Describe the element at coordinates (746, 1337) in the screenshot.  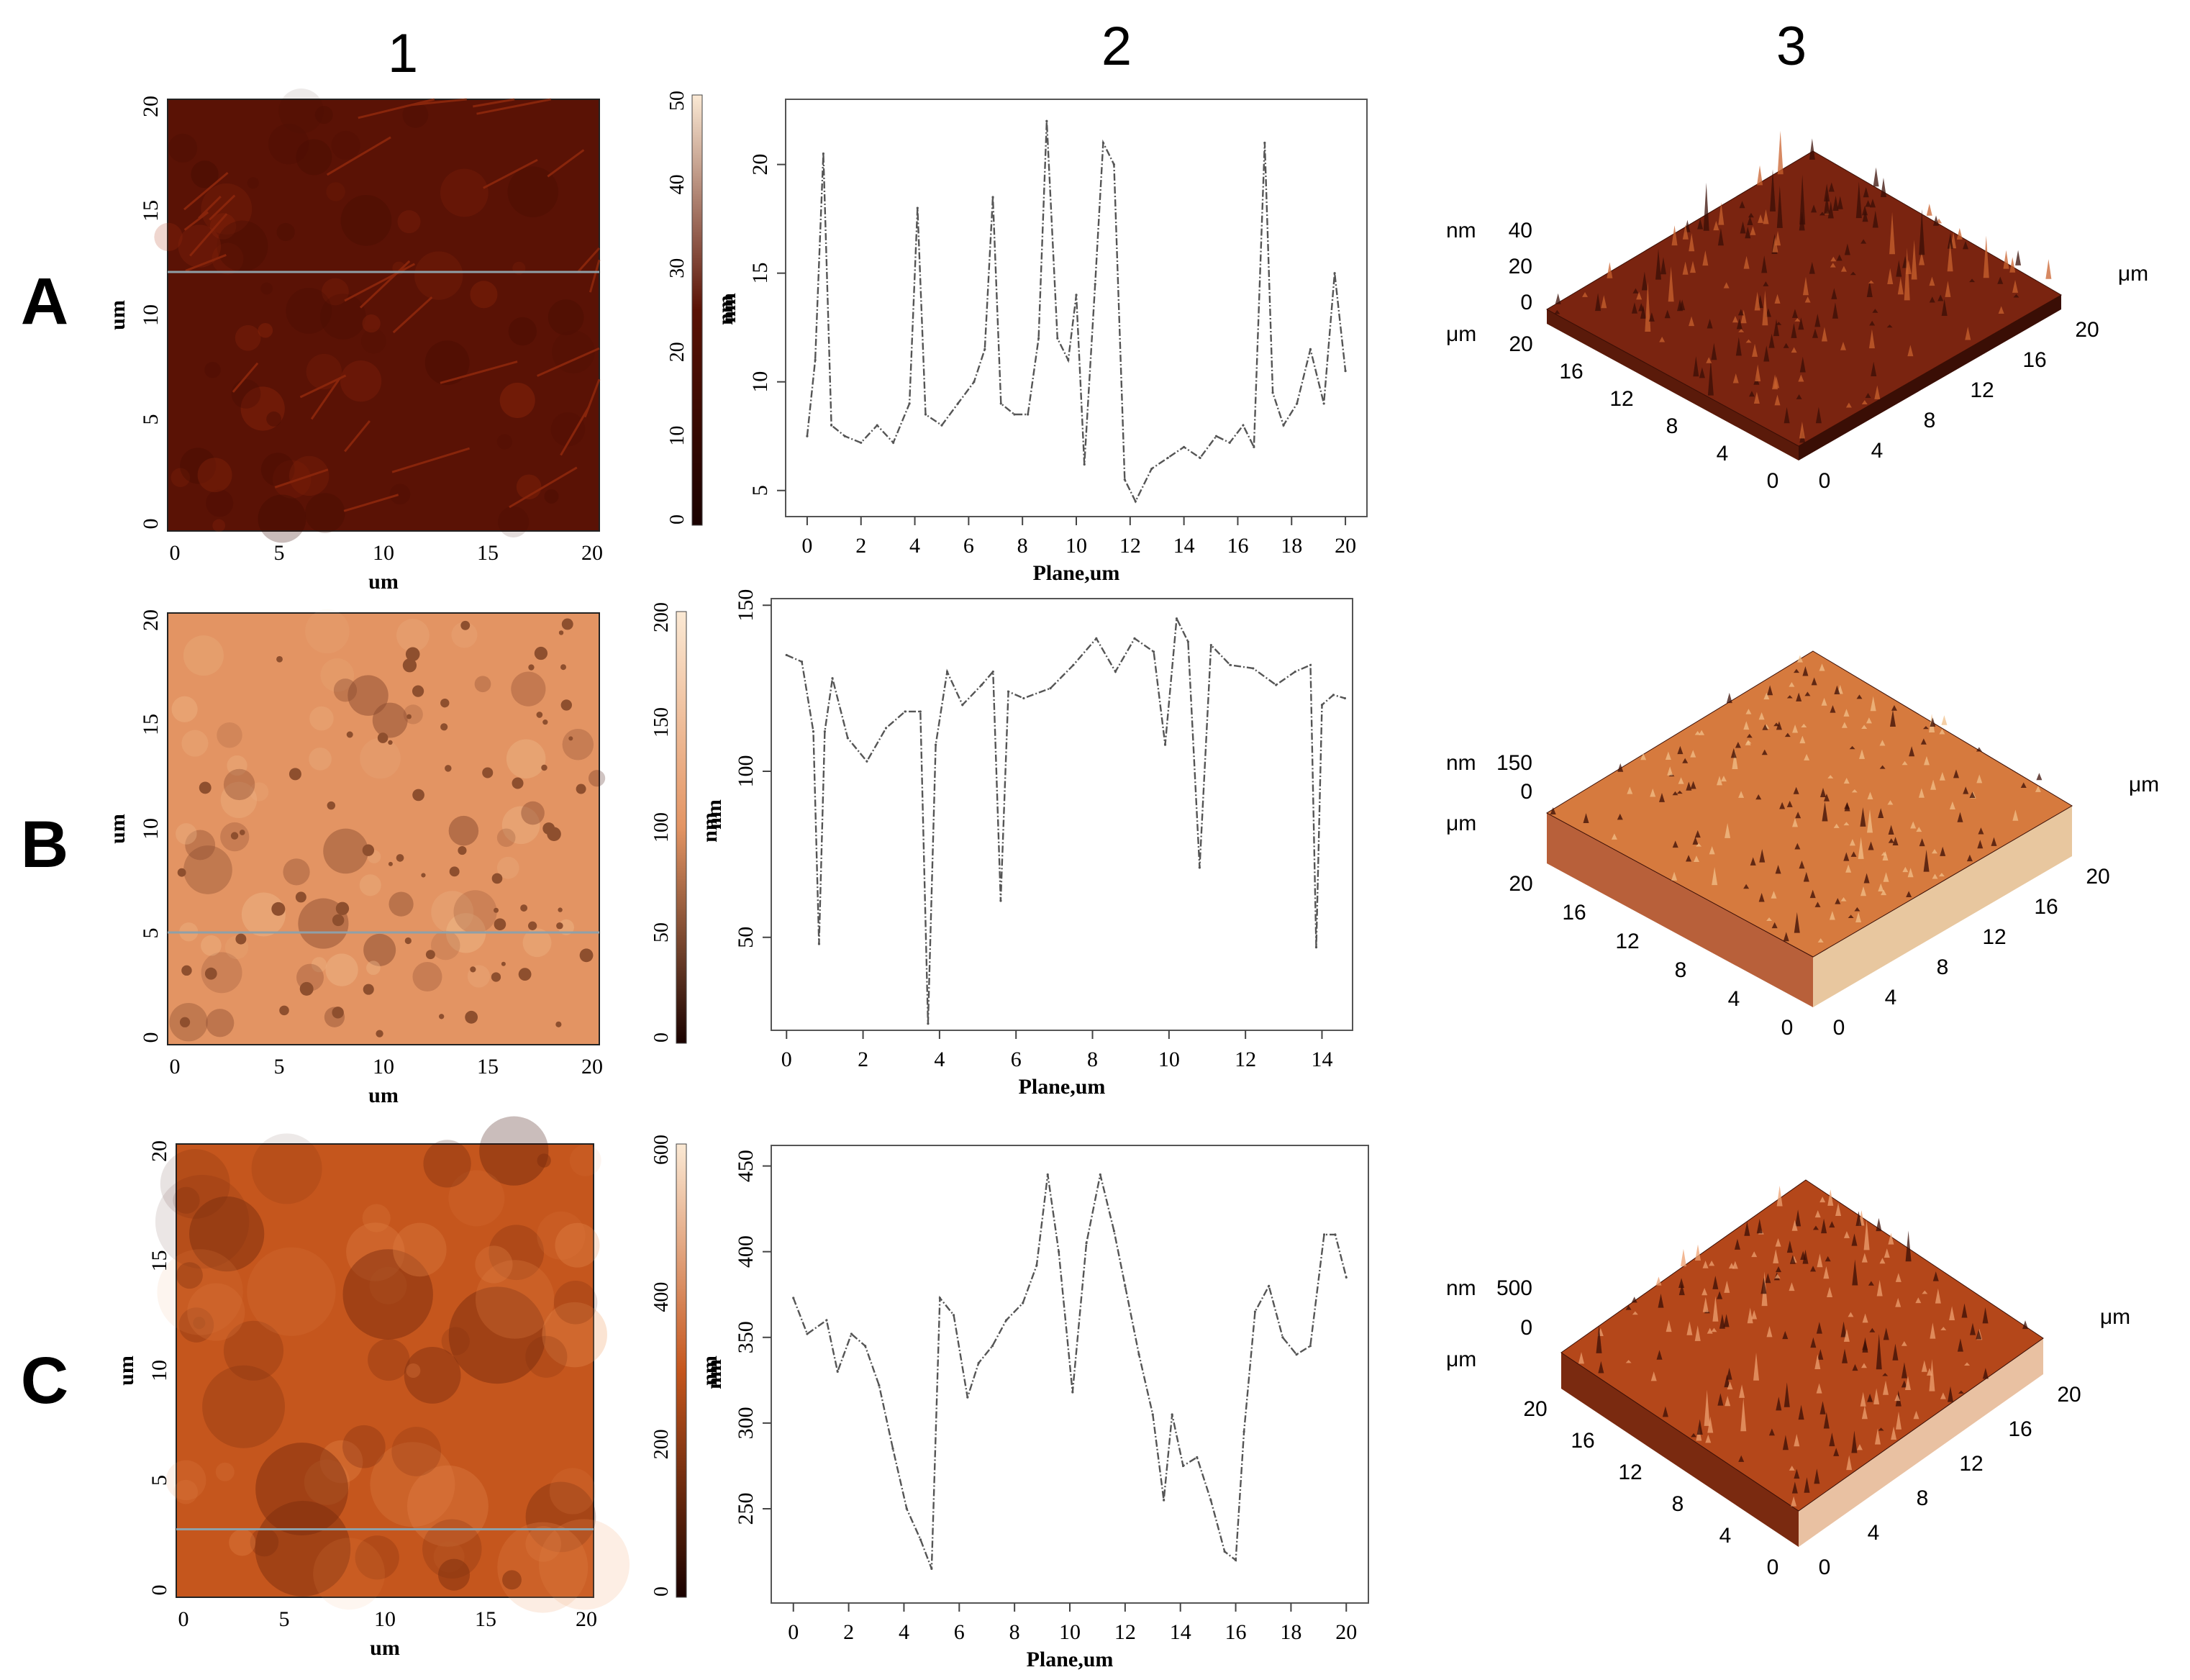
I see `y-tick-label: 350` at that location.